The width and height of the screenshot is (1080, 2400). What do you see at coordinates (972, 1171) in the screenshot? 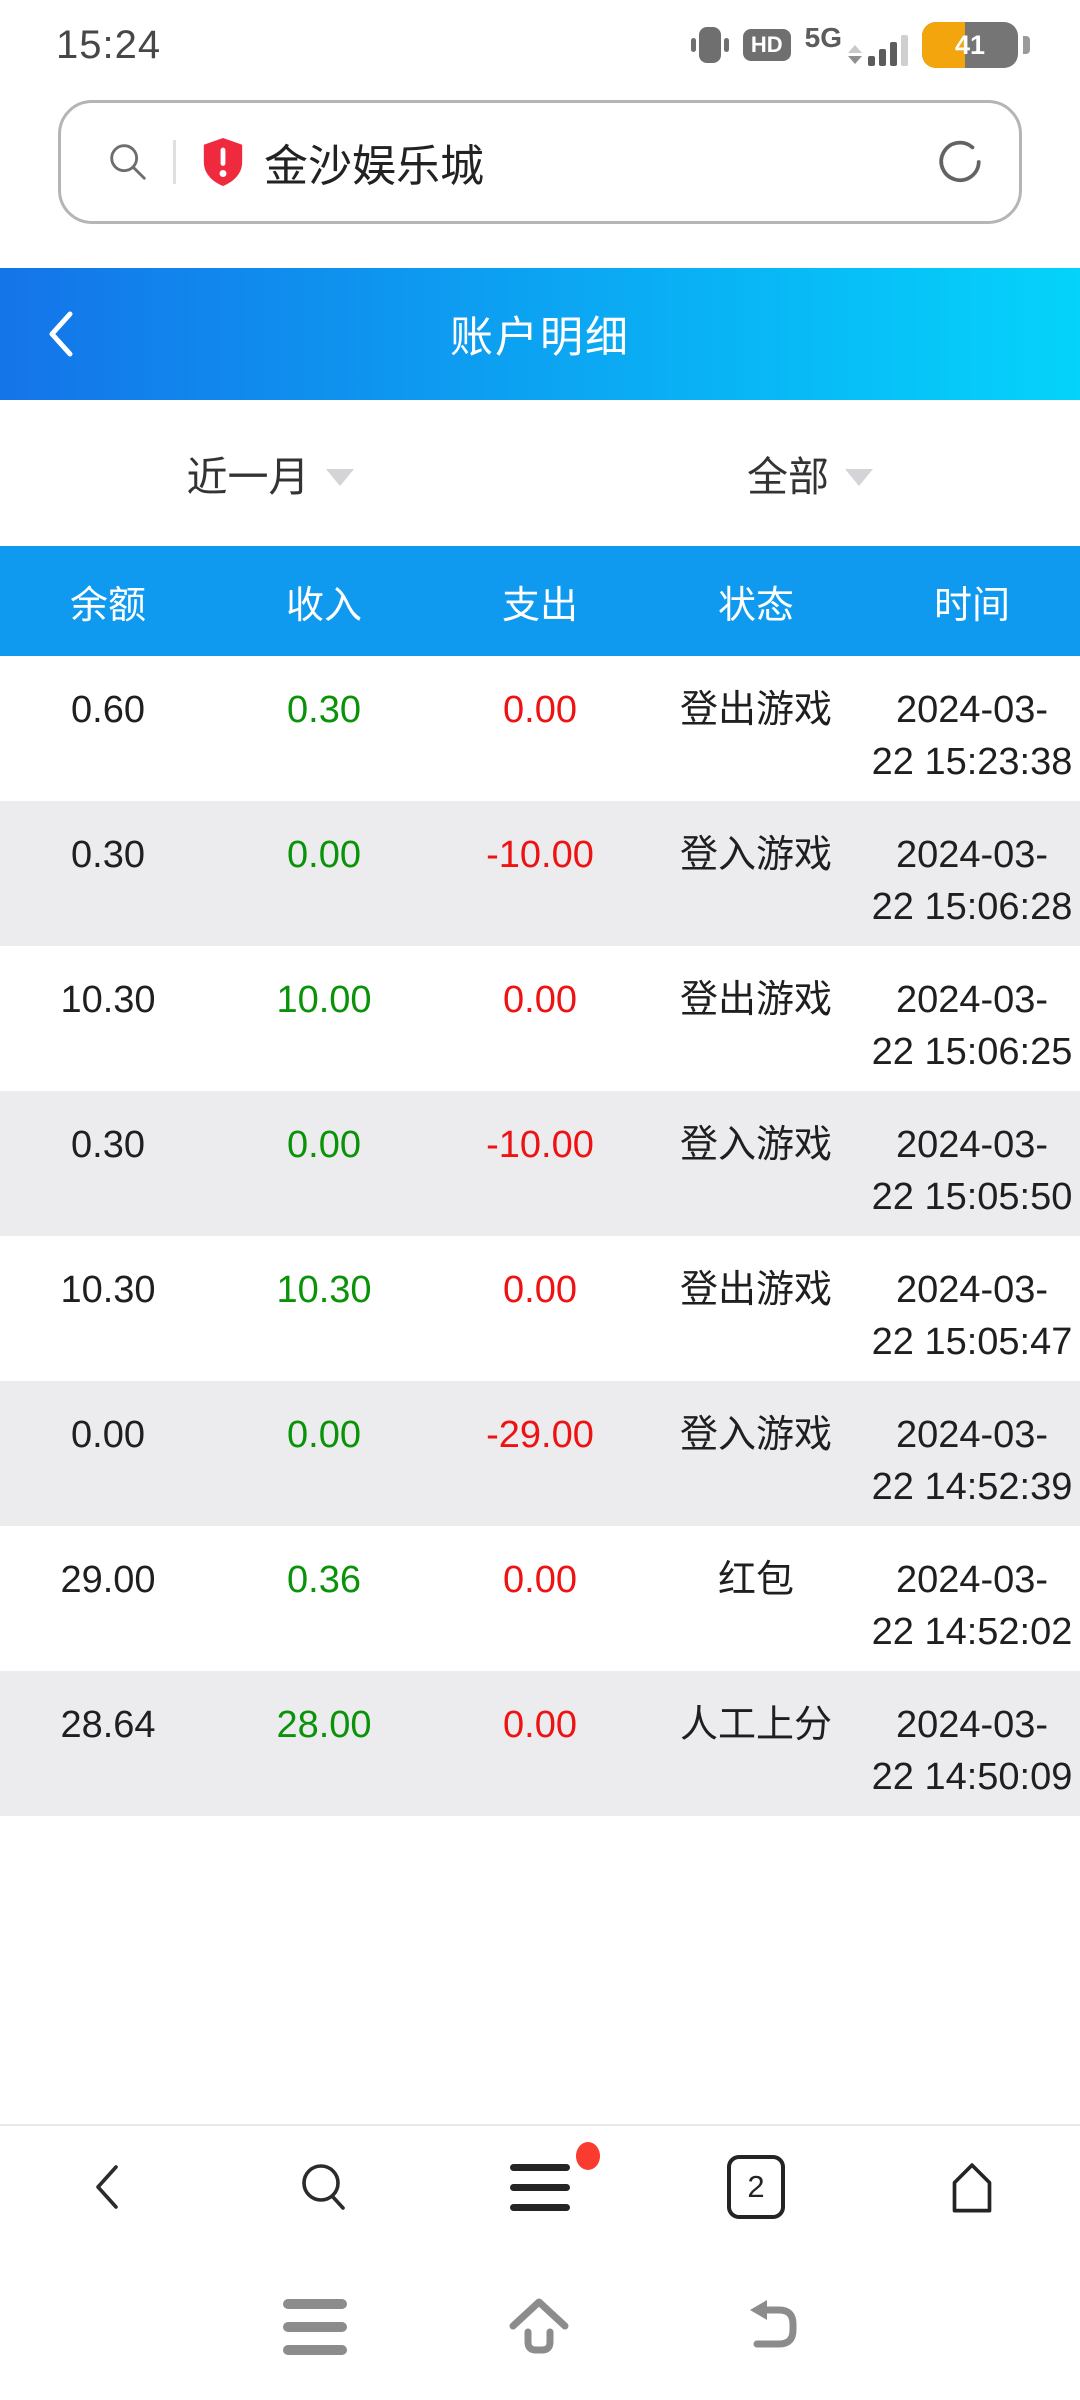
I see `cell-time: 2024-03- 22 15:05:50` at bounding box center [972, 1171].